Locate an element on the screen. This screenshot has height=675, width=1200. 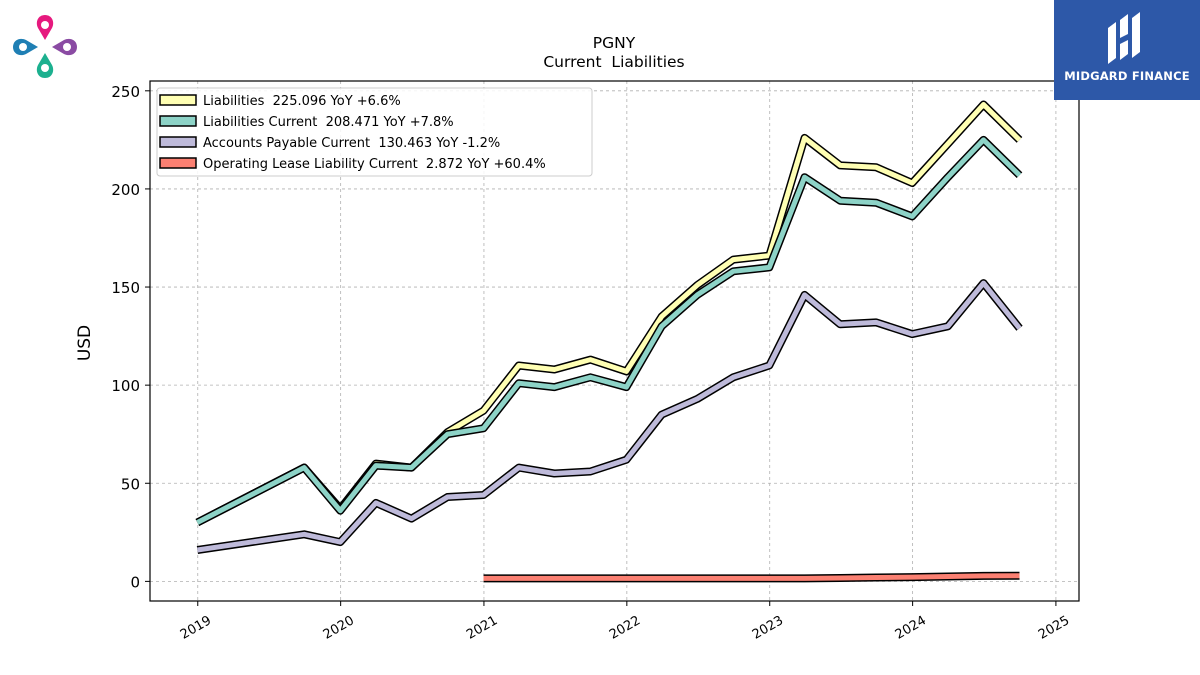
x-tick-label: 2024 is located at coordinates (911, 628).